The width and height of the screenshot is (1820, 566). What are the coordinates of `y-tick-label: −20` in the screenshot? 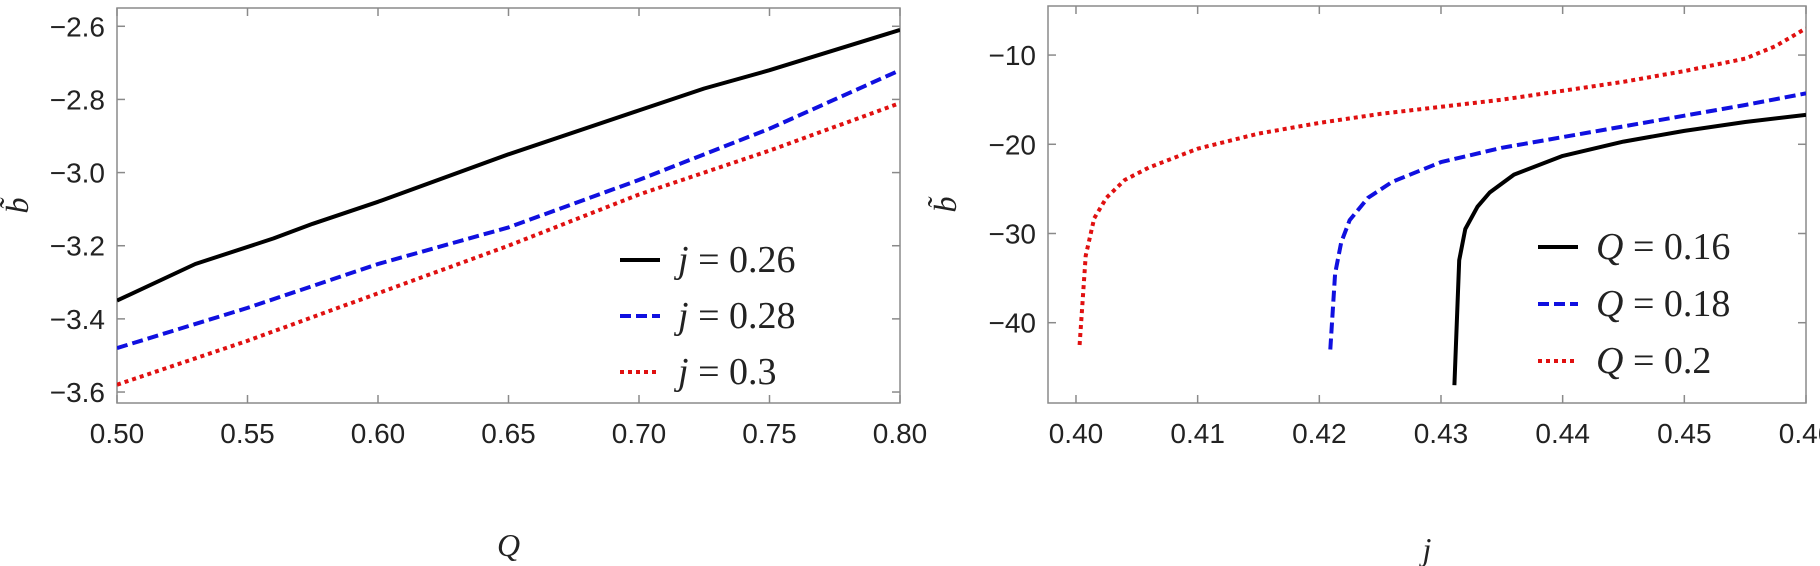 It's located at (1013, 144).